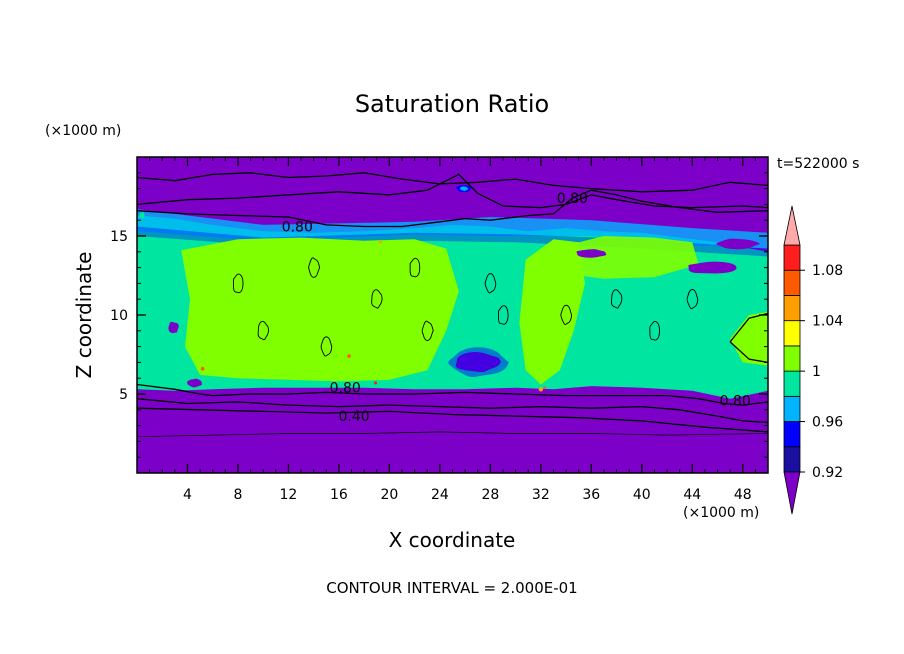 The height and width of the screenshot is (654, 904). What do you see at coordinates (451, 588) in the screenshot?
I see `contour-interval-label: CONTOUR INTERVAL = 2.000E-01` at bounding box center [451, 588].